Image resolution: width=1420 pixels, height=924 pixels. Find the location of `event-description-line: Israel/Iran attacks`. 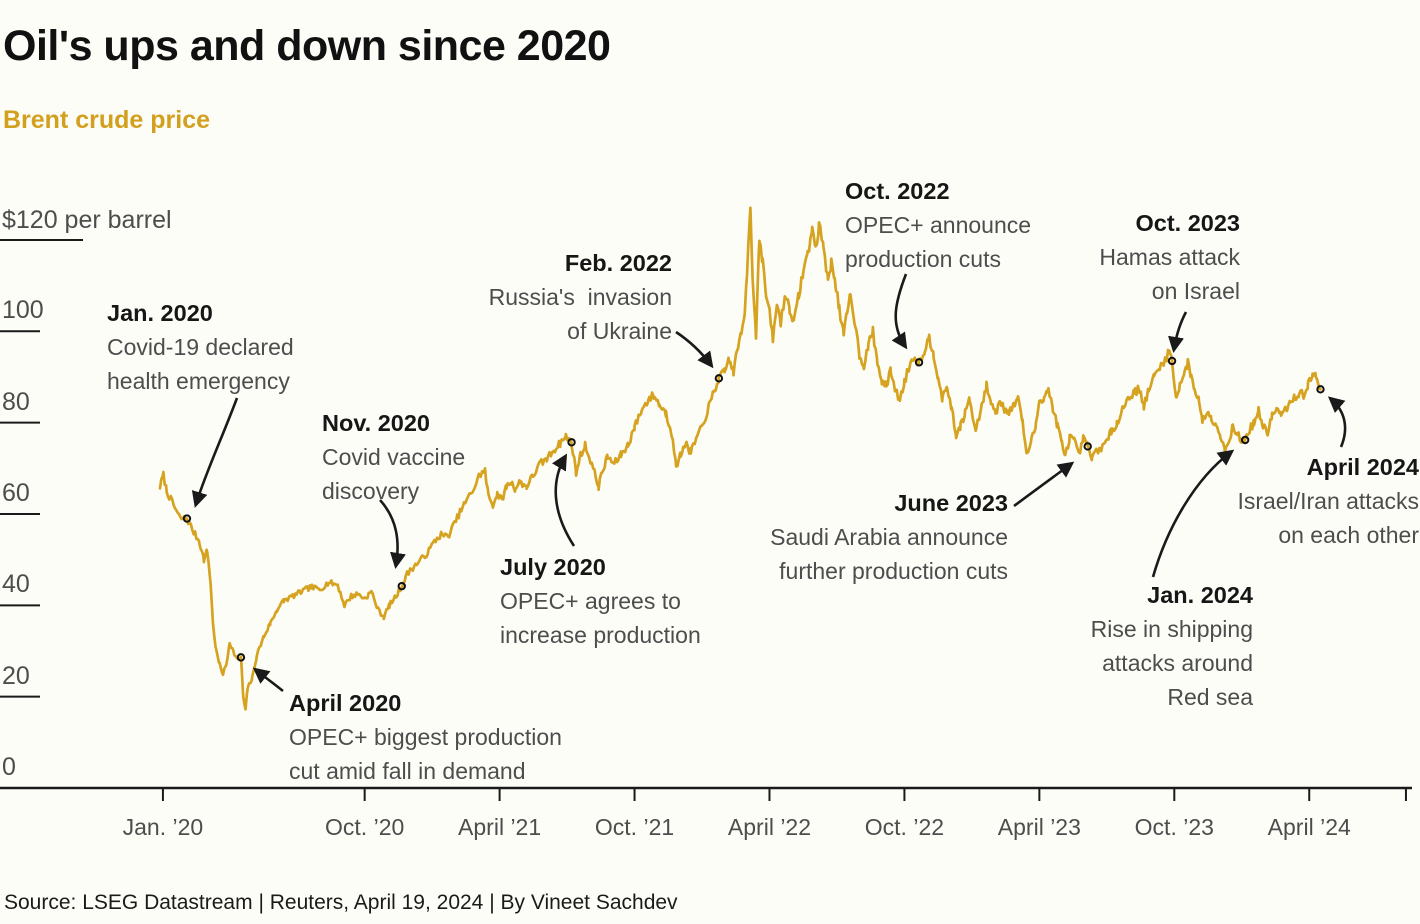

event-description-line: Israel/Iran attacks is located at coordinates (1328, 501).